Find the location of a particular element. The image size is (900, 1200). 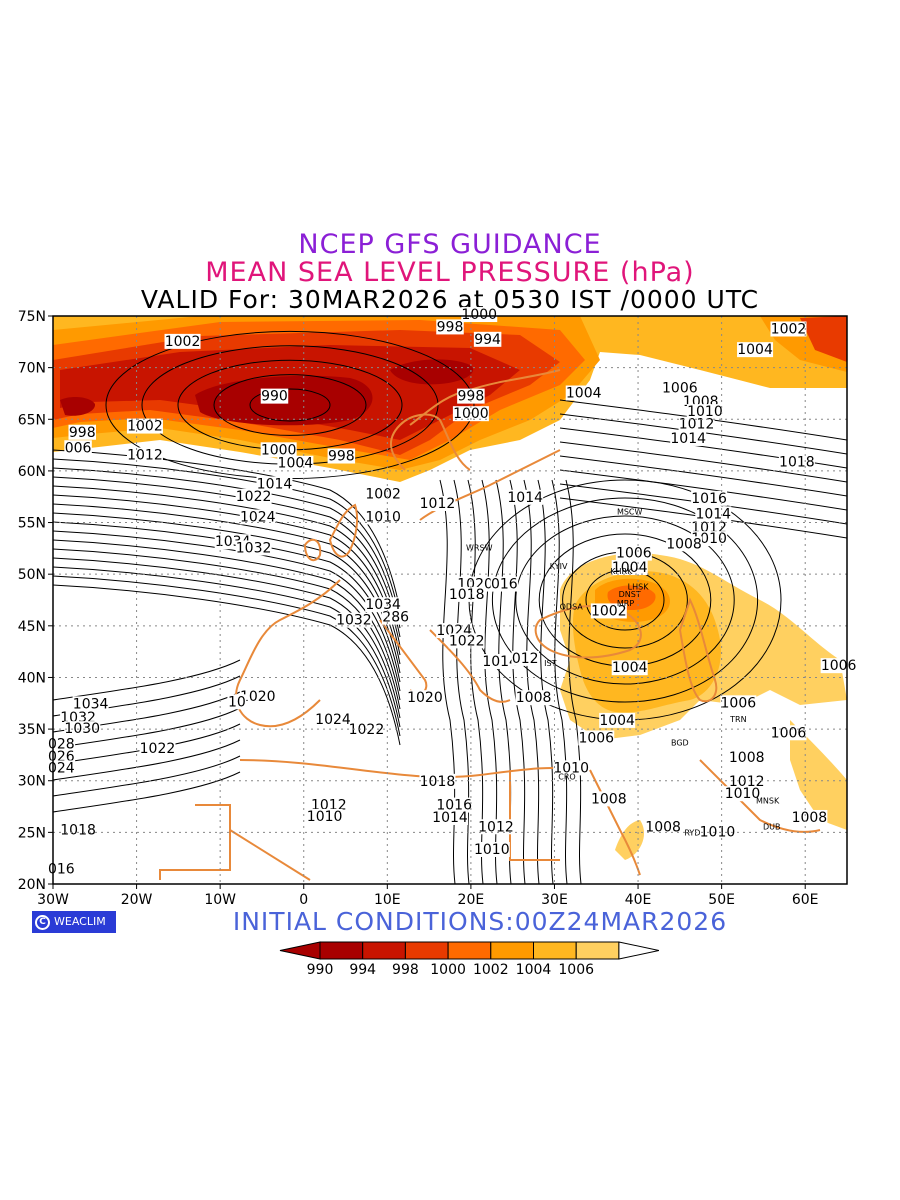

isobar-label-text: 10 is located at coordinates (237, 702).